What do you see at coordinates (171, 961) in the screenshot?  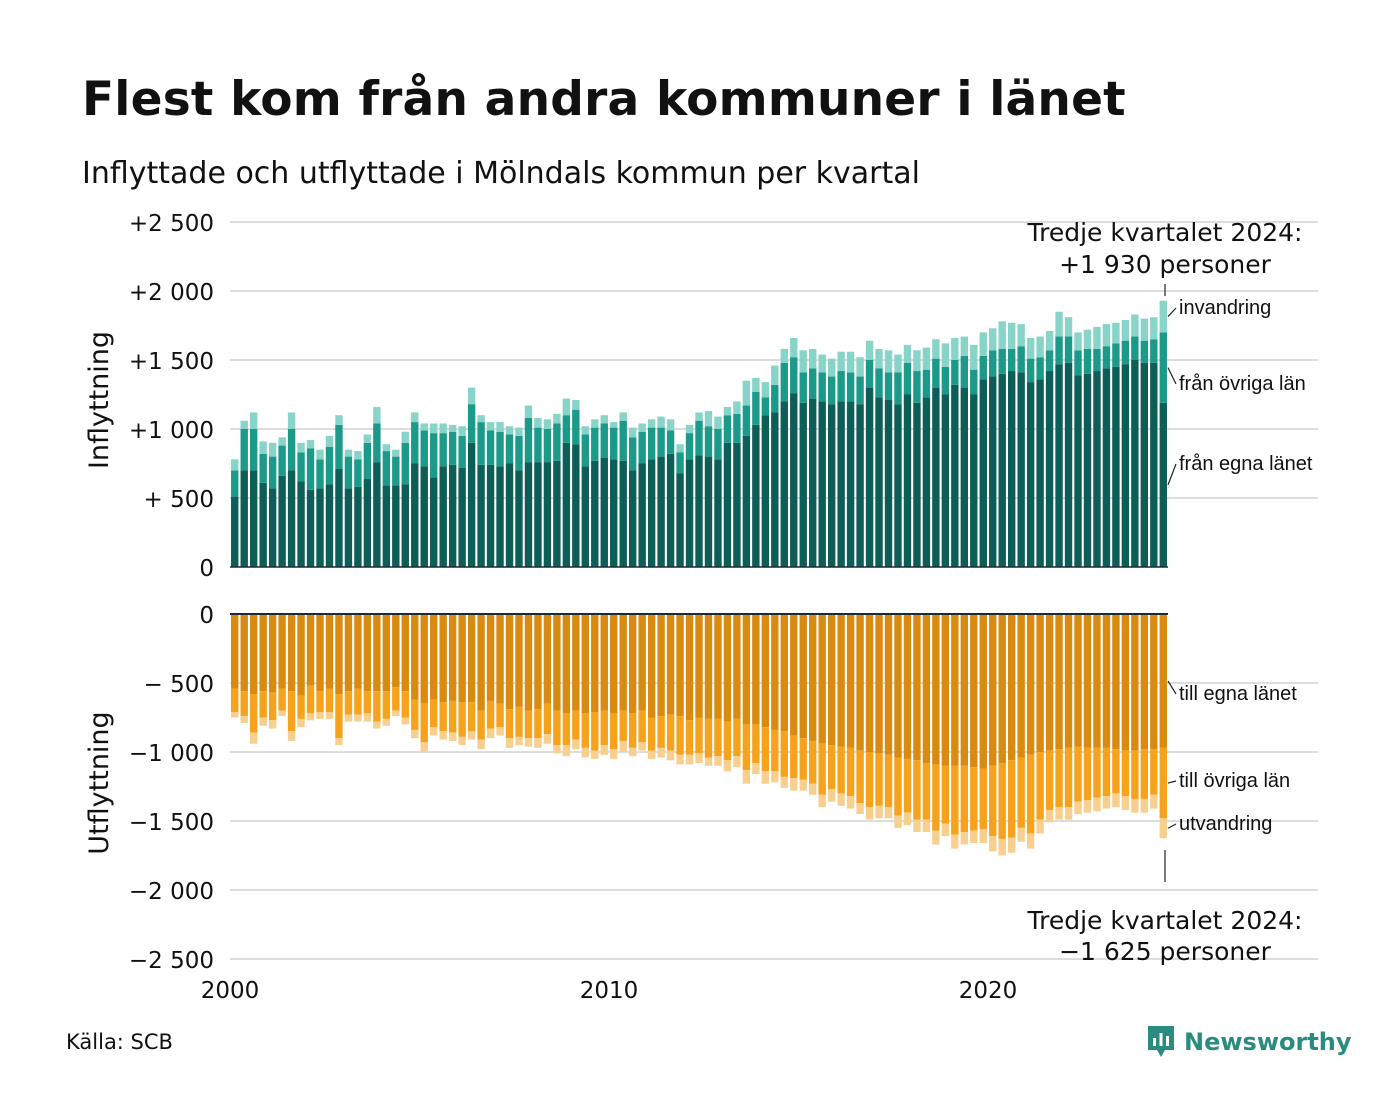 I see `y-tick-label: −2 500` at bounding box center [171, 961].